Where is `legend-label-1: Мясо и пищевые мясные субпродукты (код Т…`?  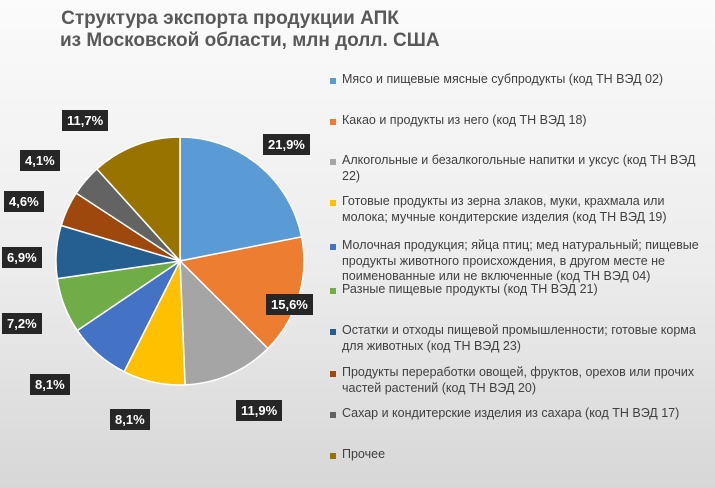 legend-label-1: Мясо и пищевые мясные субпродукты (код Т… is located at coordinates (503, 79).